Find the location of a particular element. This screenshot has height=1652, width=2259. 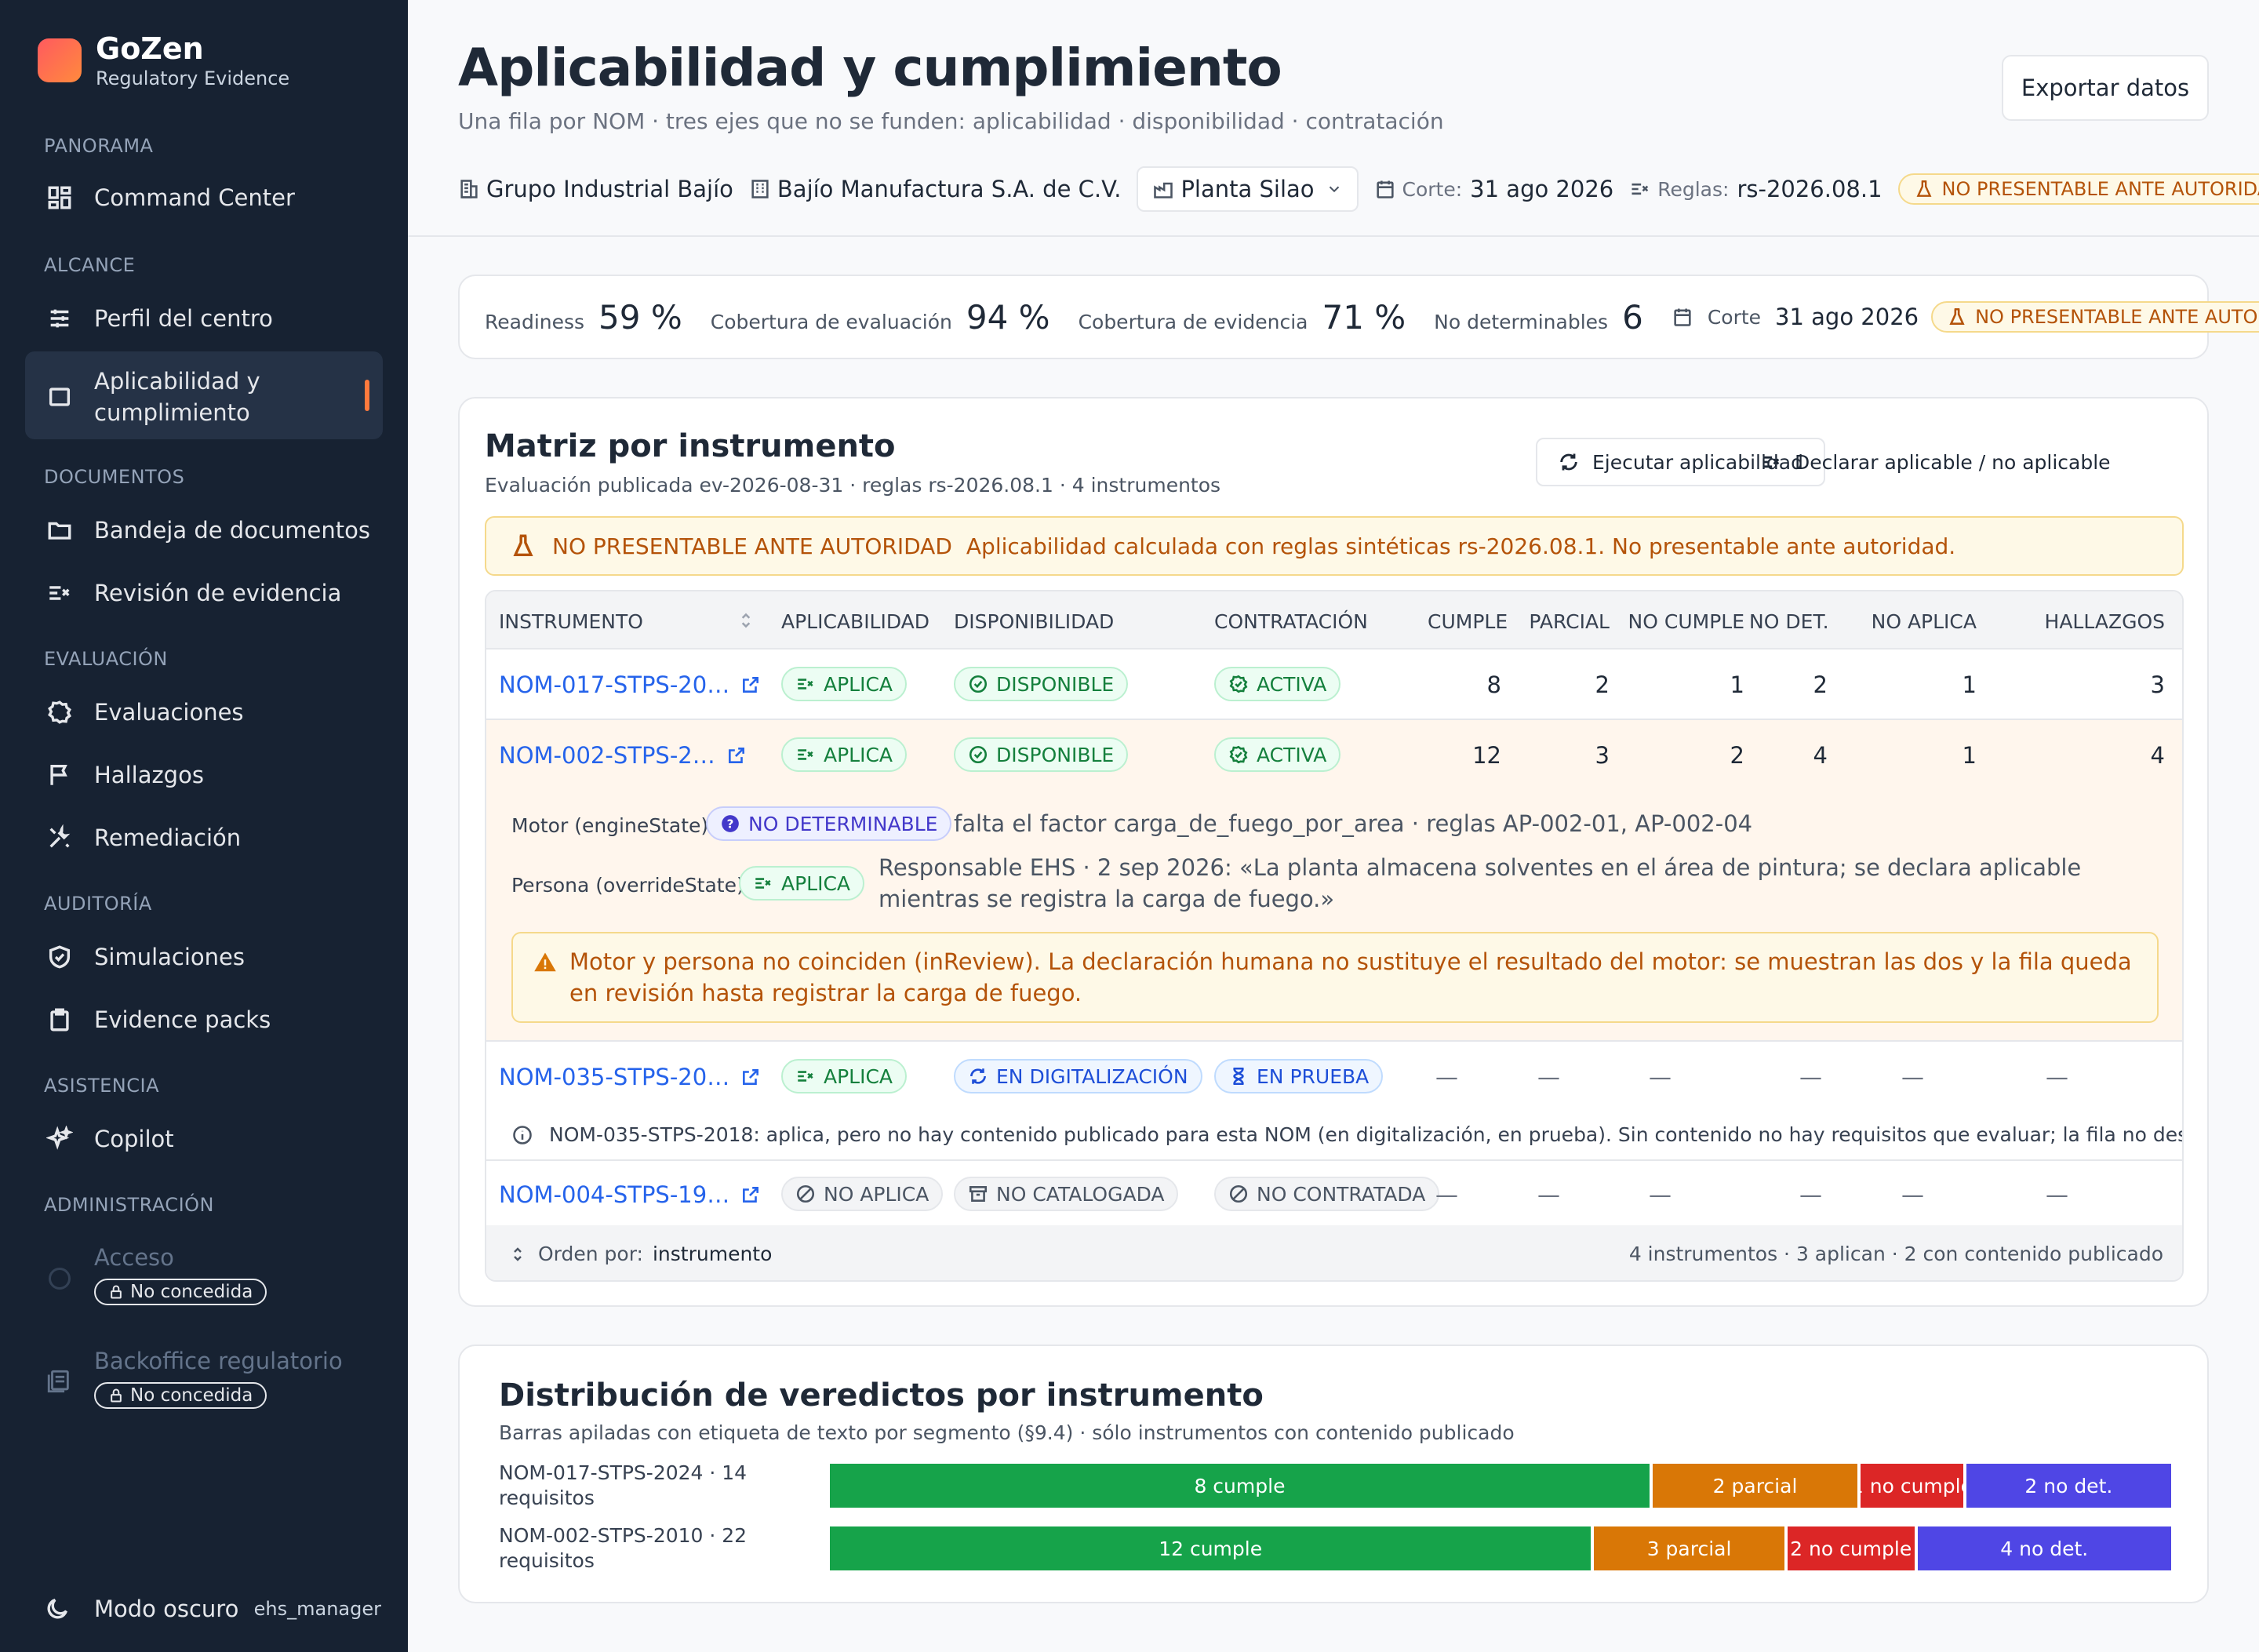

not-presentable-badge: NO PRESENTABLE ANTE AUTORIDAD is located at coordinates (2095, 317).